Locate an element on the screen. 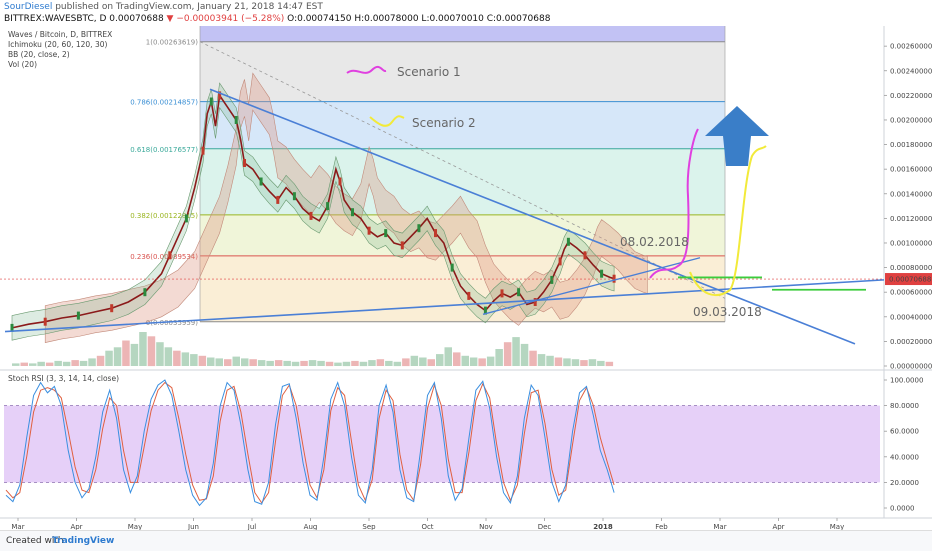 The width and height of the screenshot is (932, 551). indicator-bb: BB (20, close, 2) is located at coordinates (39, 54).